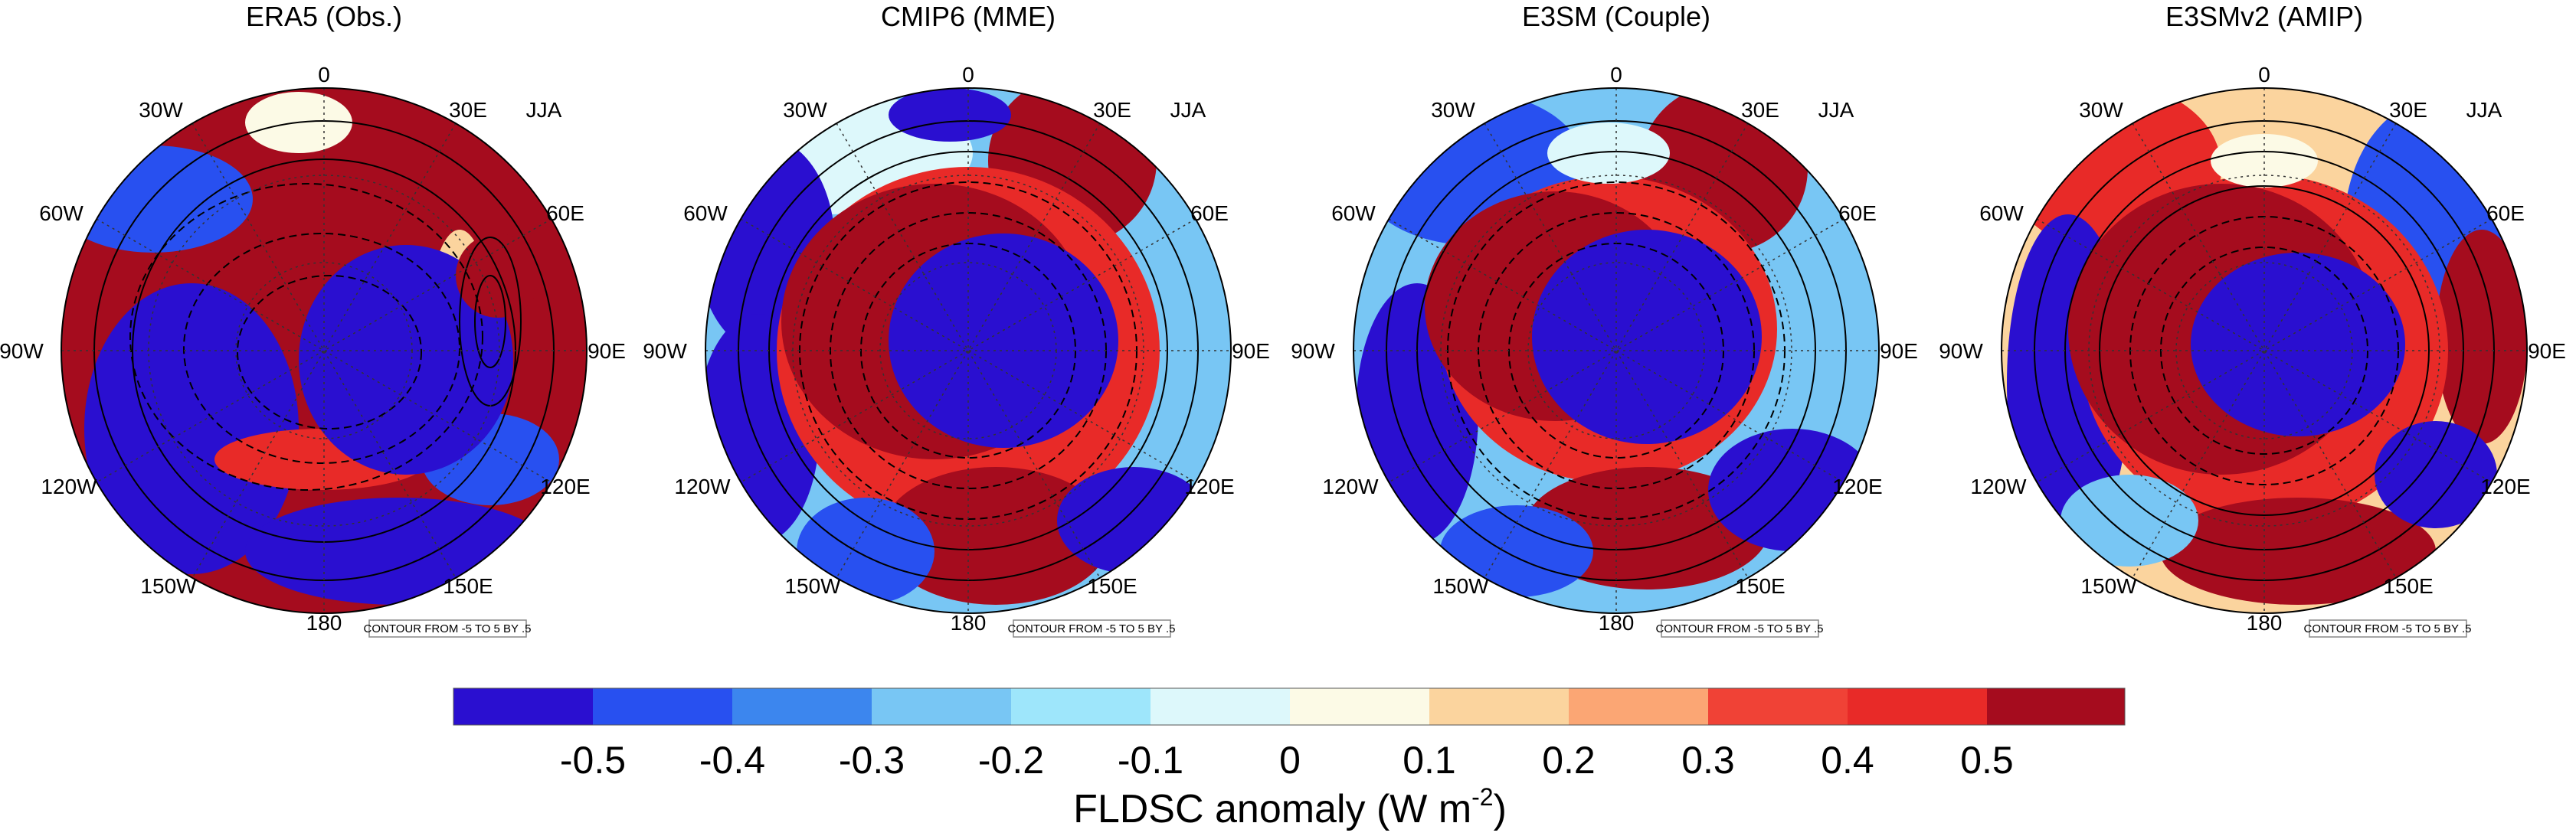  Describe the element at coordinates (1616, 16) in the screenshot. I see `panel-title: E3SM (Couple)` at that location.